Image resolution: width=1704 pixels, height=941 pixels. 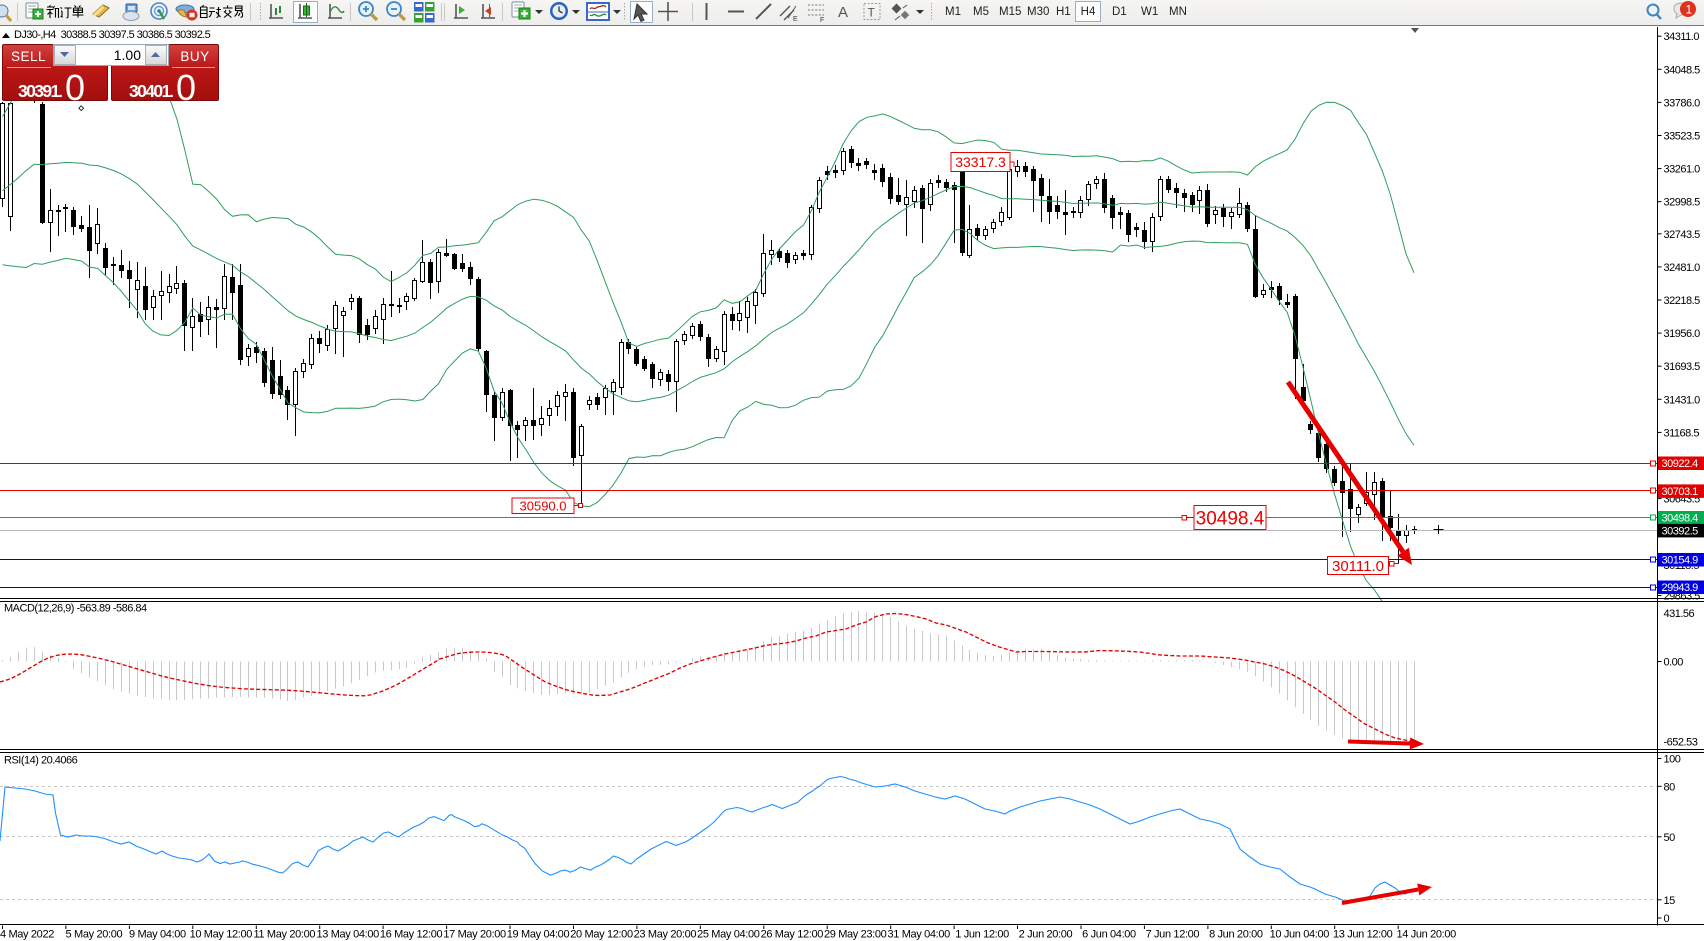 What do you see at coordinates (1680, 531) in the screenshot?
I see `svg-text: 30392.5` at bounding box center [1680, 531].